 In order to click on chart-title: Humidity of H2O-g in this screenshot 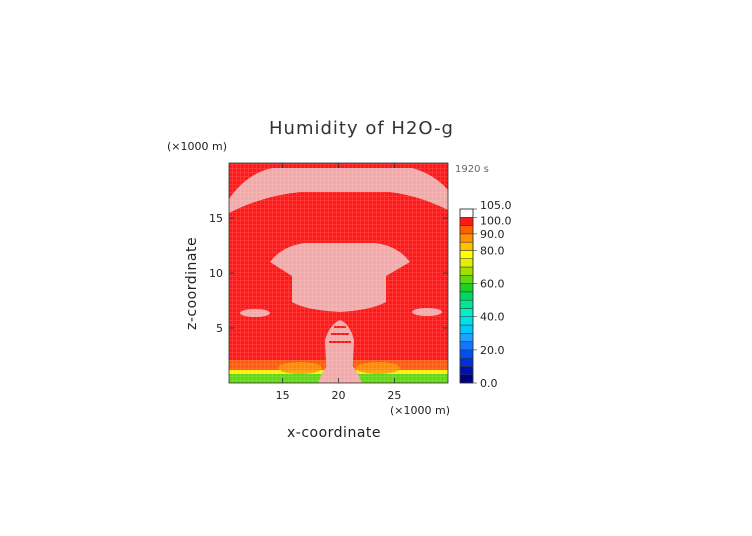, I will do `click(361, 128)`.